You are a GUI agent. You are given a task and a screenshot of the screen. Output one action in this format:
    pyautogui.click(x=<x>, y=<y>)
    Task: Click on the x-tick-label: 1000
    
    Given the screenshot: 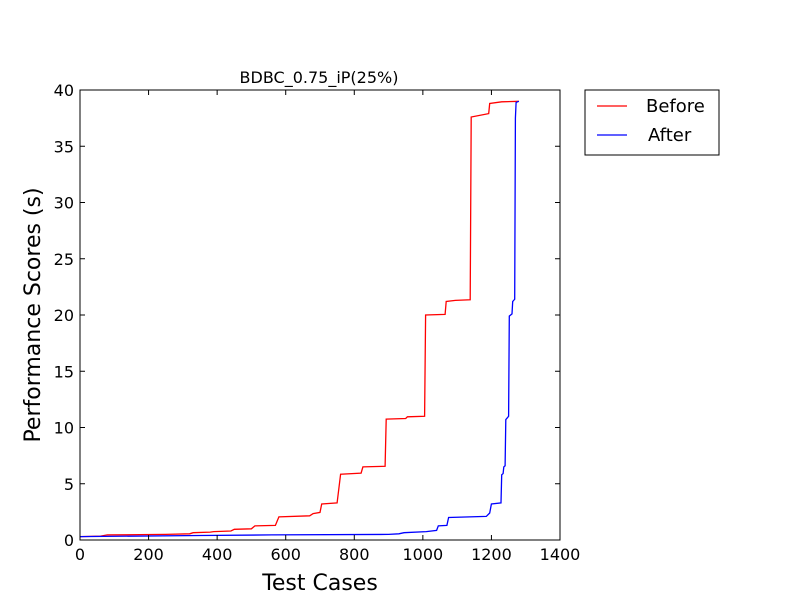 What is the action you would take?
    pyautogui.click(x=422, y=554)
    